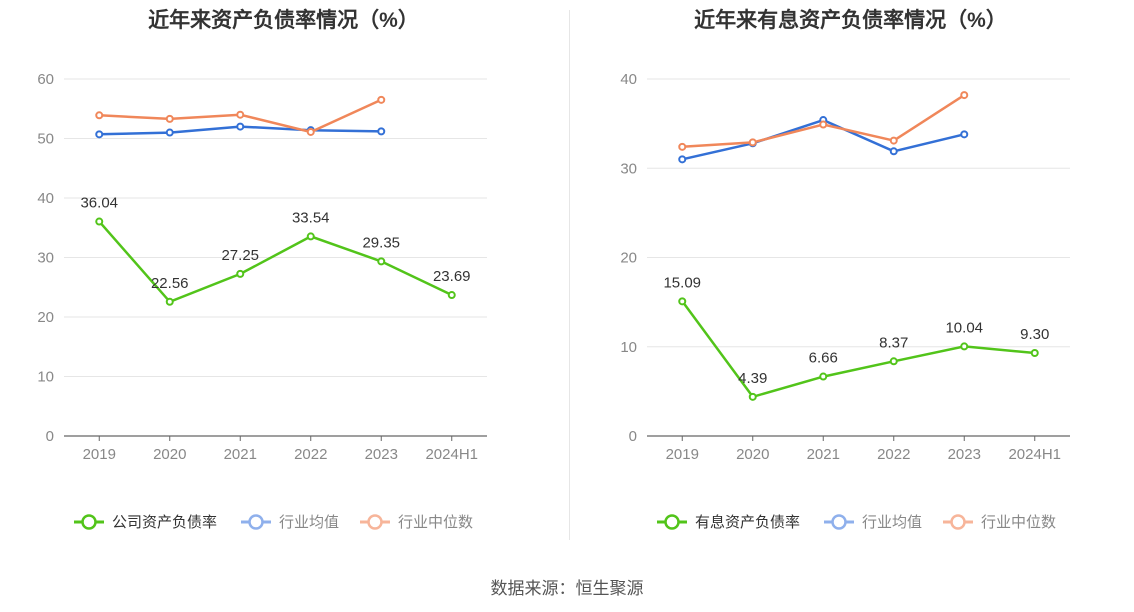  What do you see at coordinates (240, 255) in the screenshot?
I see `data-label: 27.25` at bounding box center [240, 255].